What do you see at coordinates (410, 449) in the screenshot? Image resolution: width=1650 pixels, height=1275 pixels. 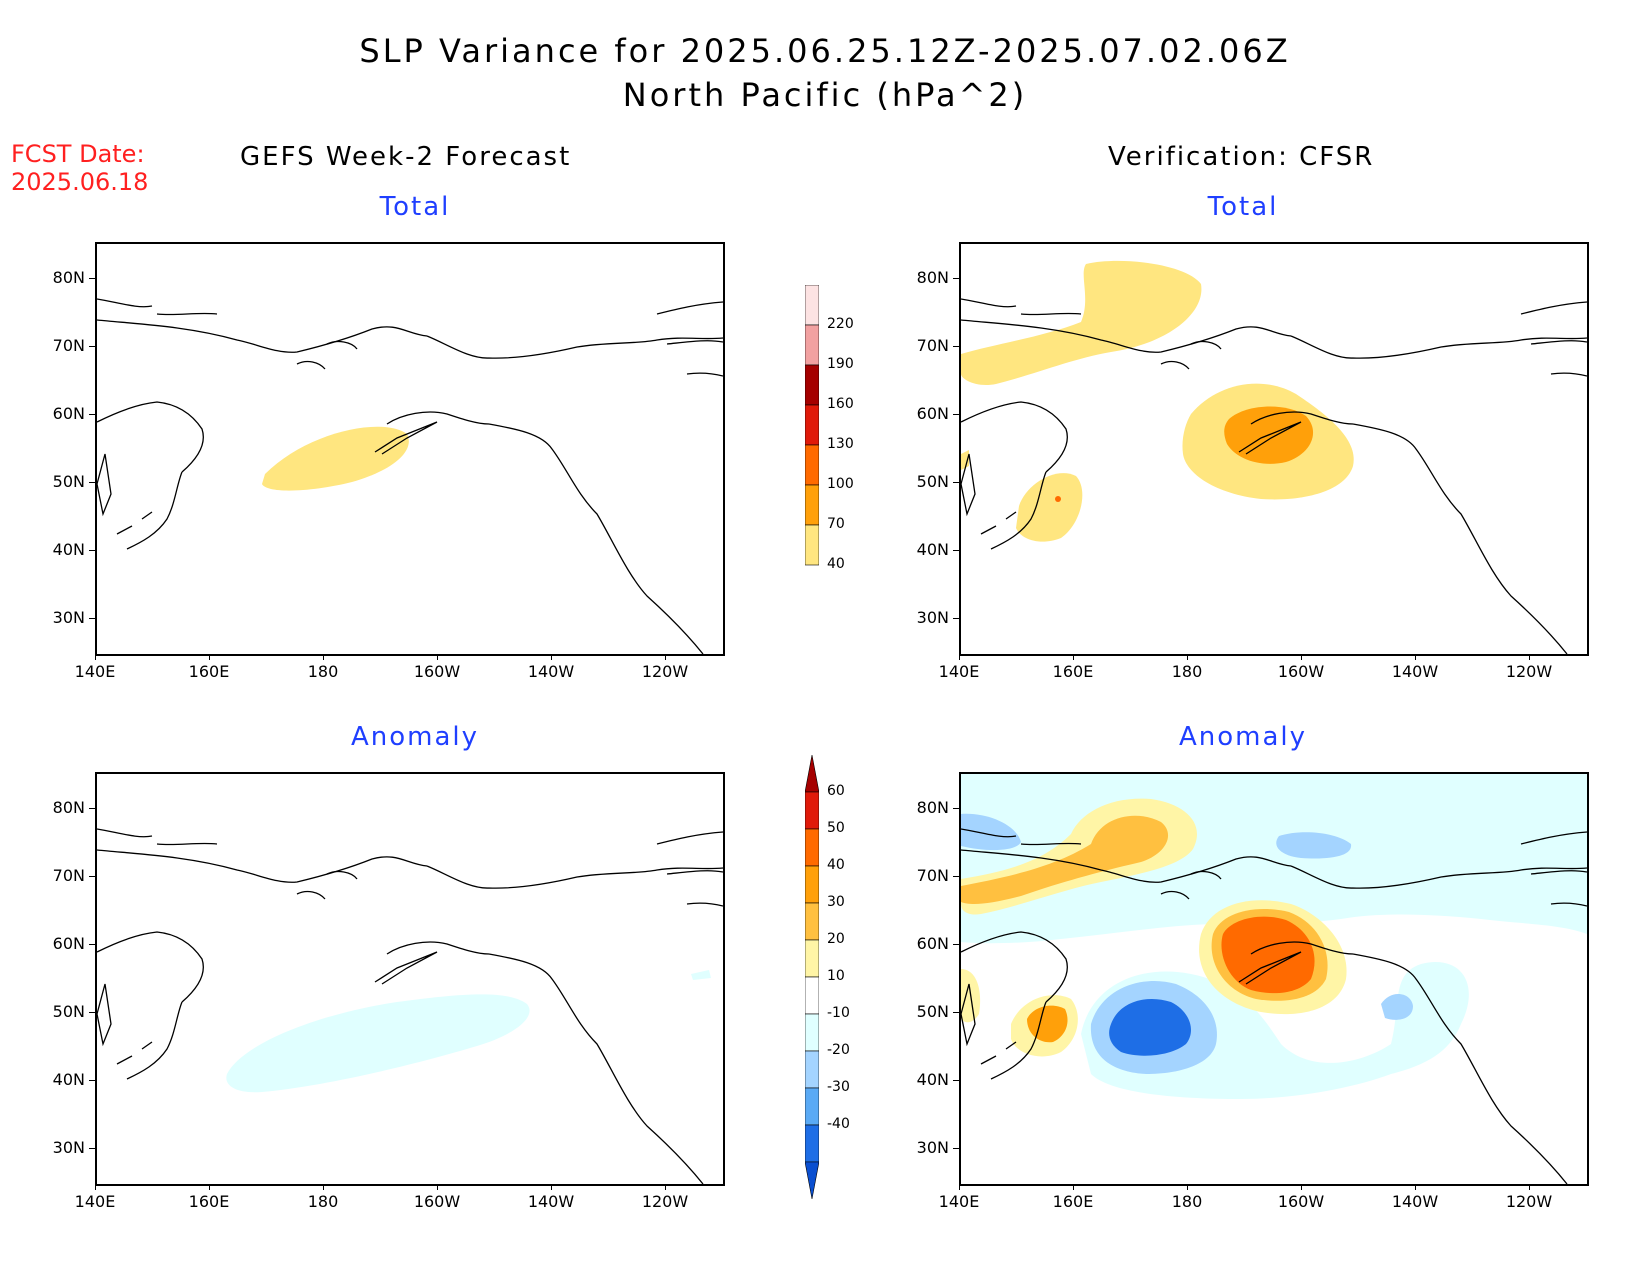 I see `map-forecast-total` at bounding box center [410, 449].